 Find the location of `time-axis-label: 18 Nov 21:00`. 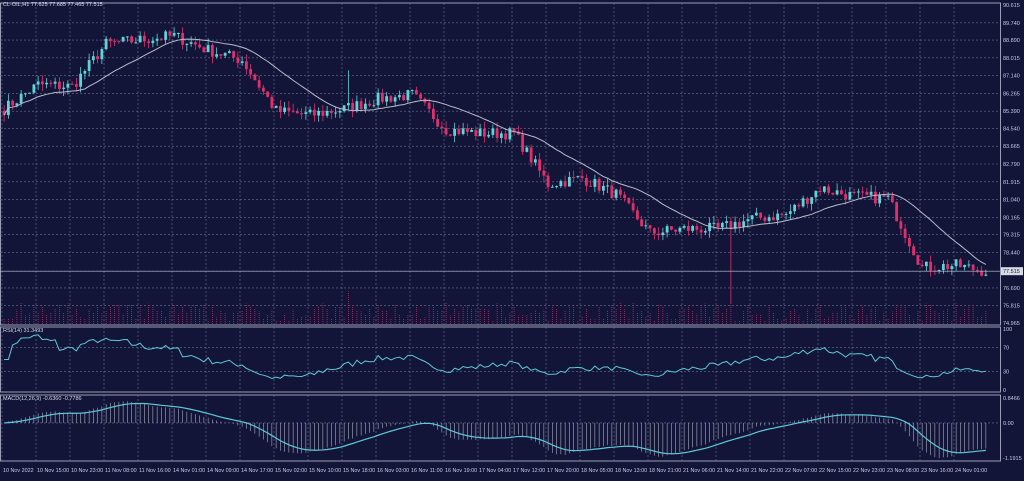

time-axis-label: 18 Nov 21:00 is located at coordinates (665, 471).